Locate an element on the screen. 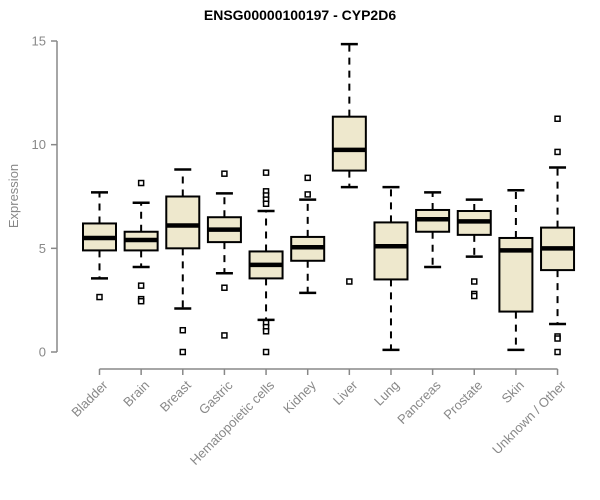 This screenshot has height=500, width=600. x-tick-label-brain: Brain is located at coordinates (136, 394).